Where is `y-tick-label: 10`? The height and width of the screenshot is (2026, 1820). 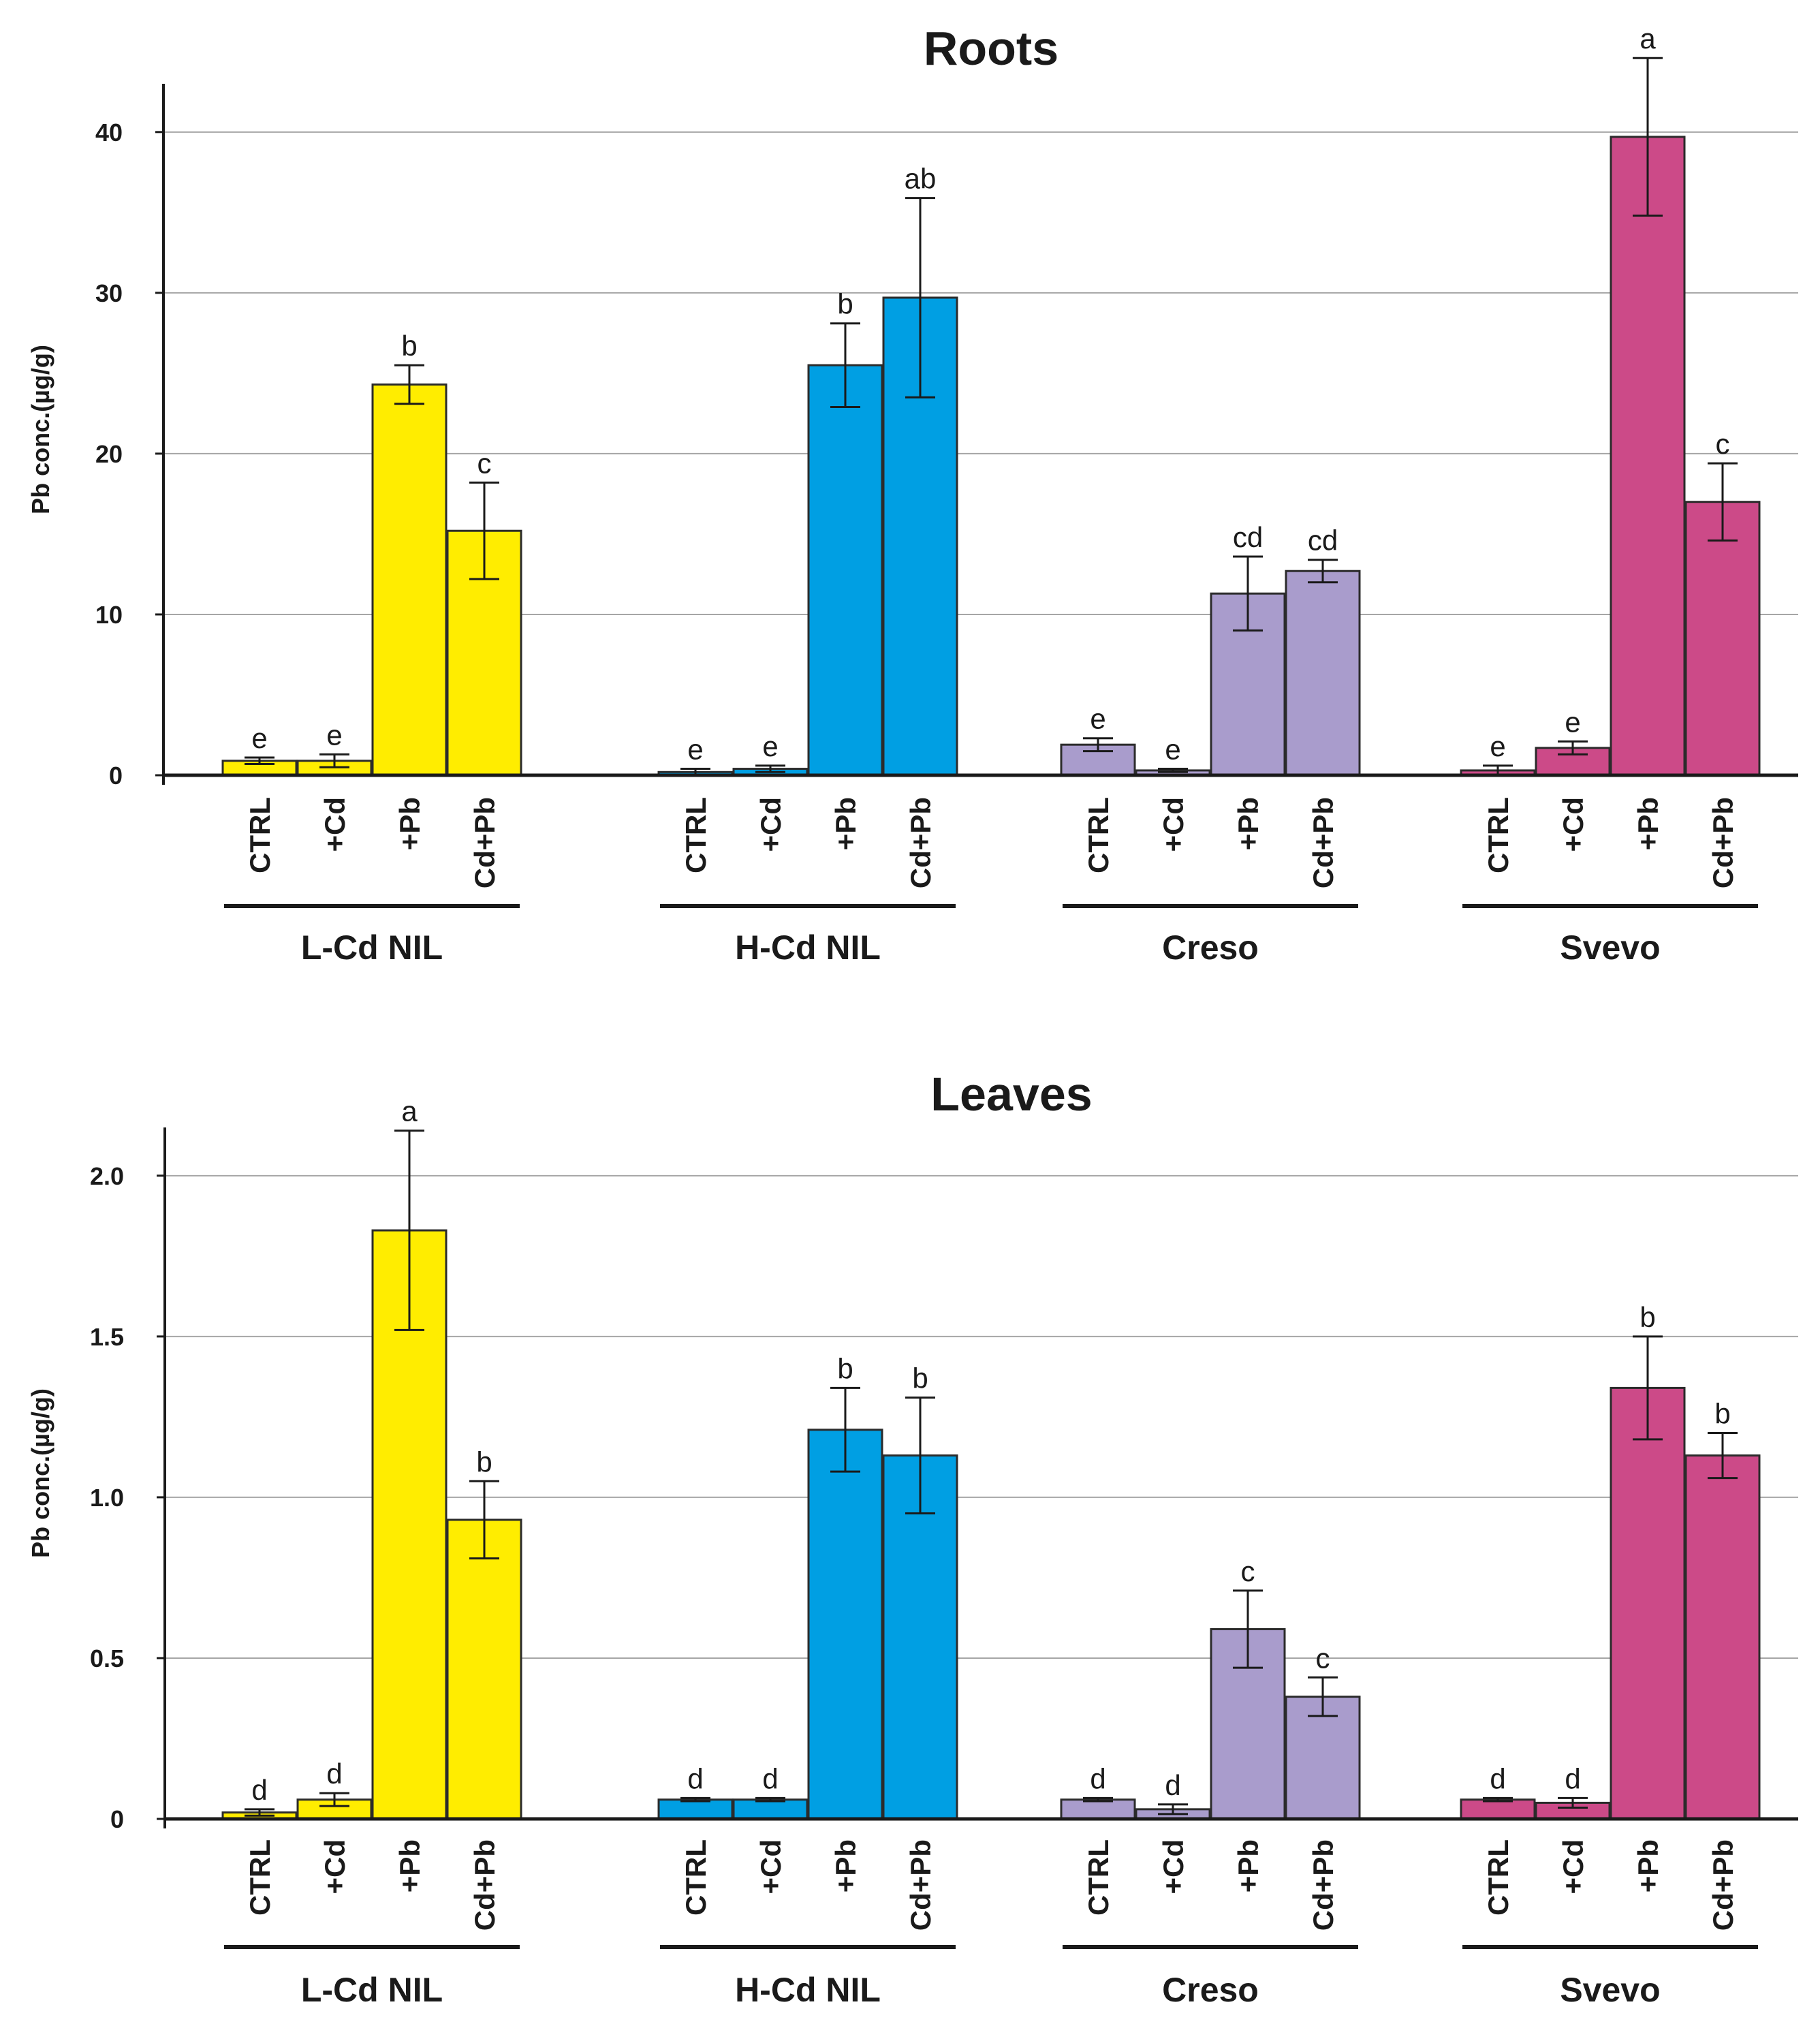 y-tick-label: 10 is located at coordinates (109, 615).